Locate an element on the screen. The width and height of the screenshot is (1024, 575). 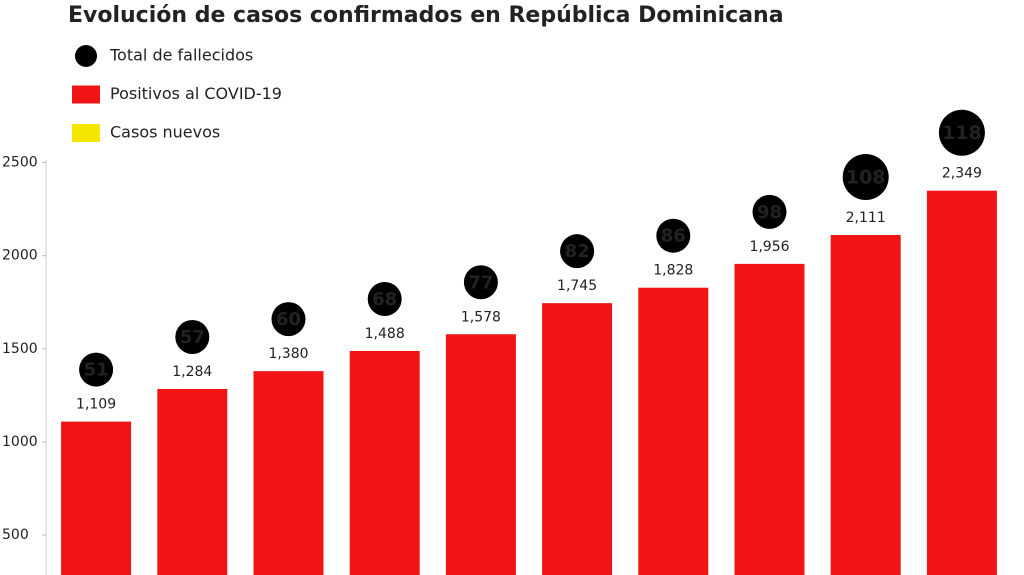
data-label: 2,349 is located at coordinates (962, 174).